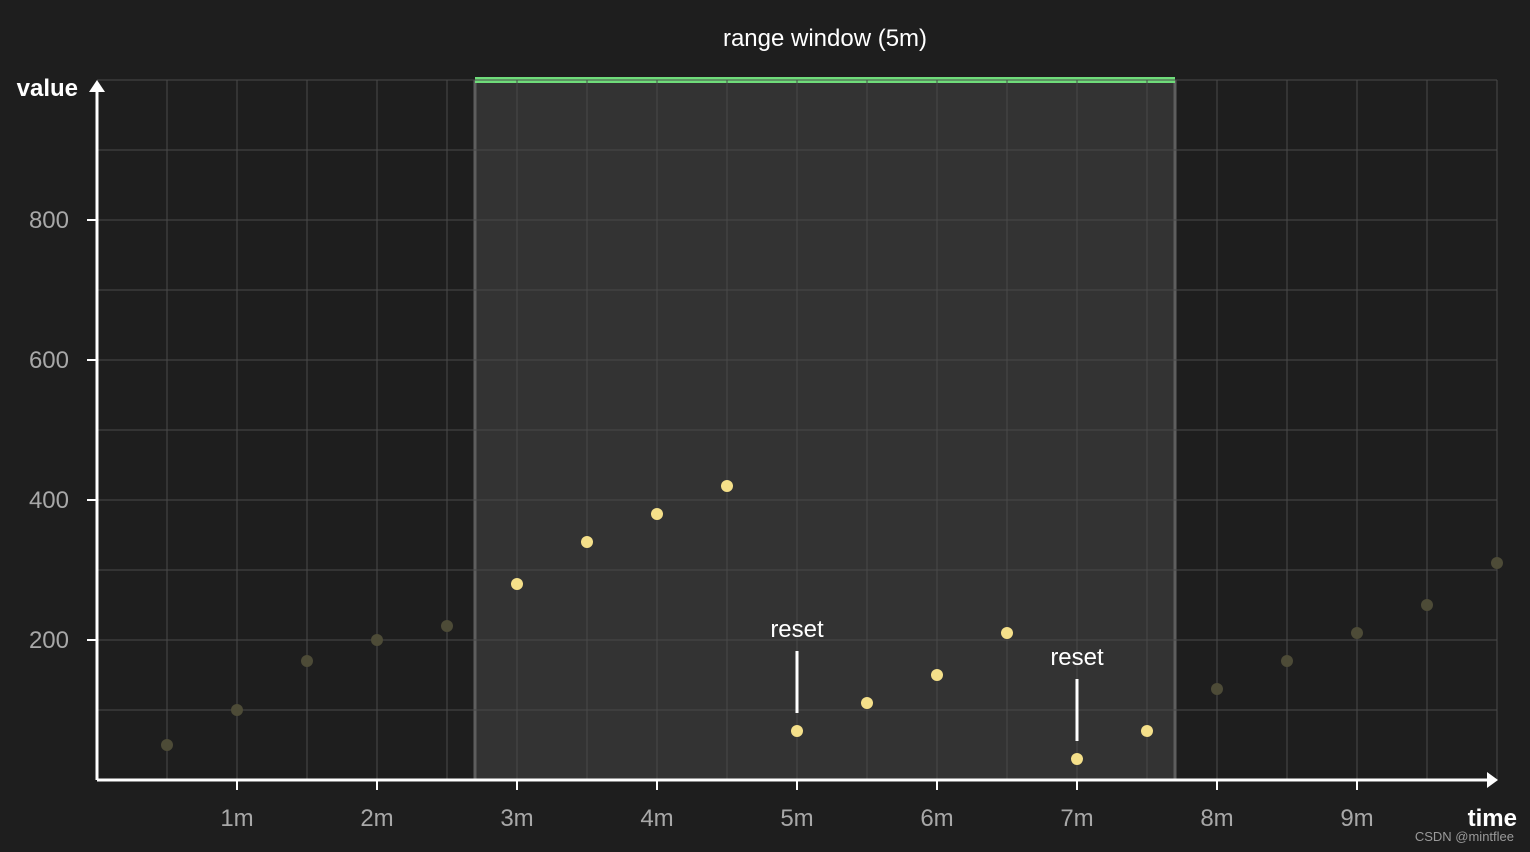  I want to click on x-axis-arrowhead, so click(1492, 780).